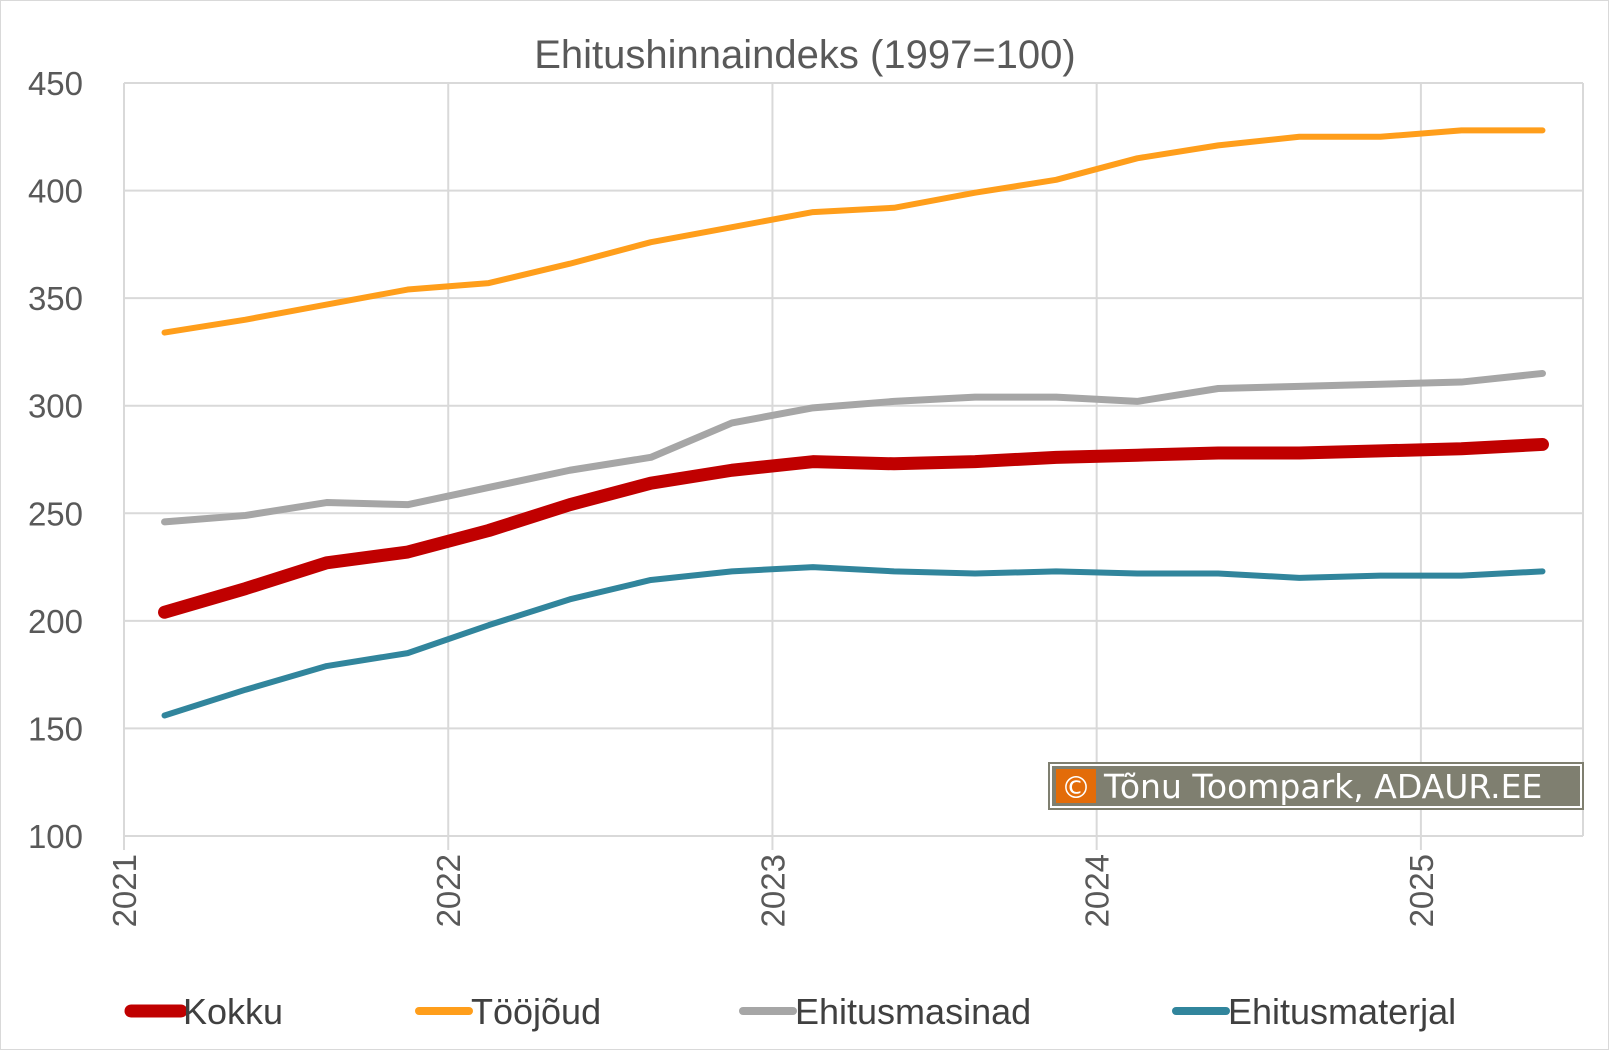  I want to click on y-tick-label: 200, so click(55, 621).